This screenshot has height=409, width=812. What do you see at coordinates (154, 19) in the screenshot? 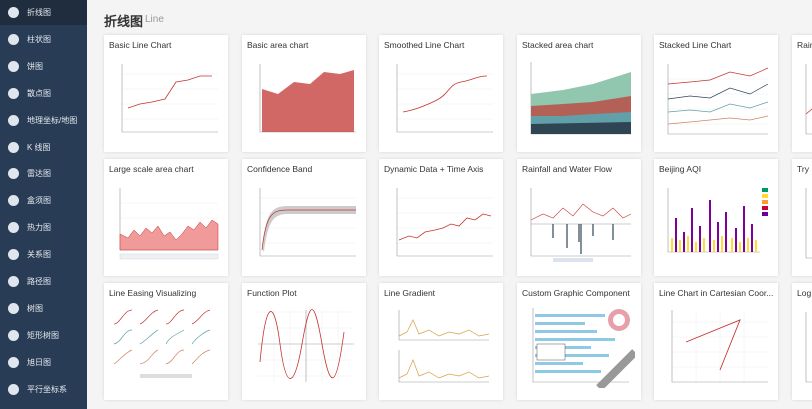
I see `page-subtitle: Line` at bounding box center [154, 19].